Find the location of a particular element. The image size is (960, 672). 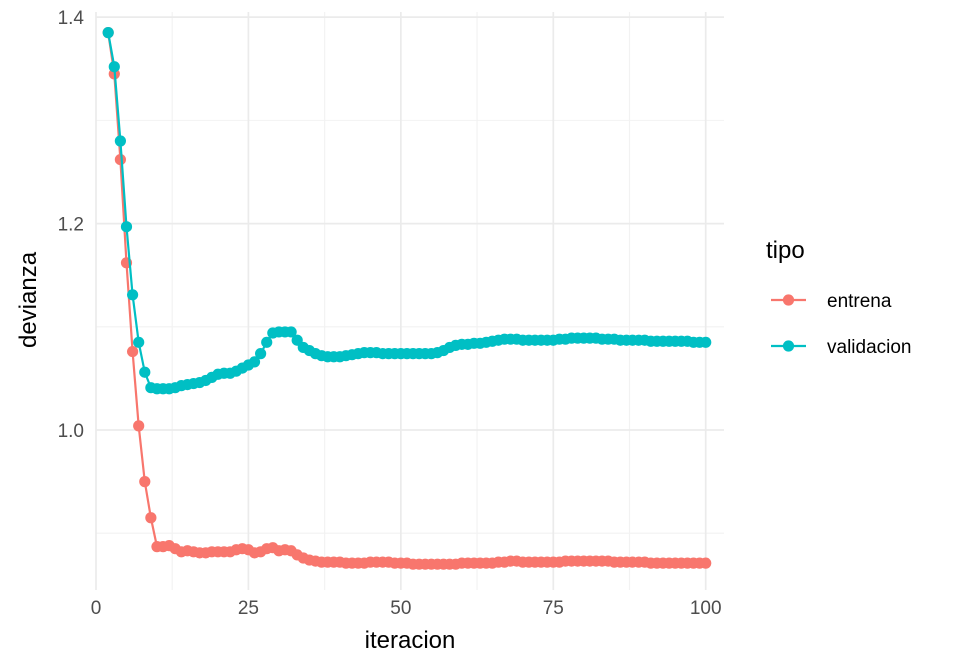

x-tick-label: 0 is located at coordinates (96, 608).